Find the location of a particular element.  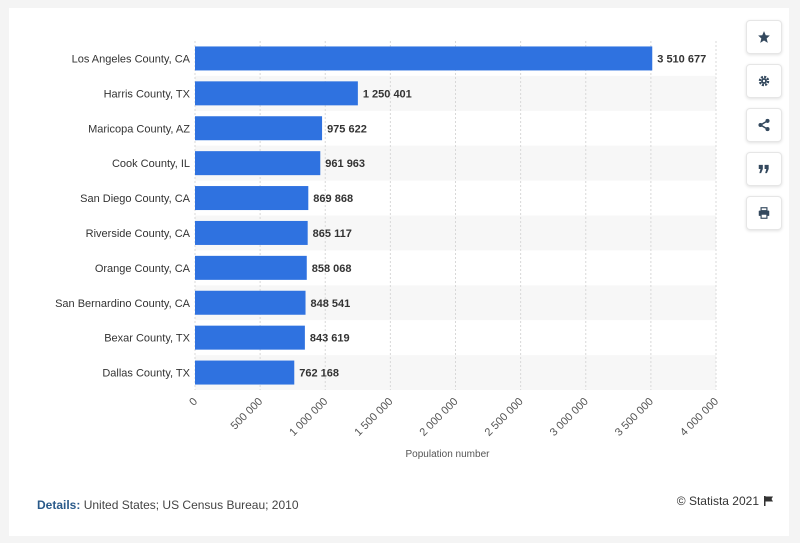

value-label: 961 963 is located at coordinates (345, 164).